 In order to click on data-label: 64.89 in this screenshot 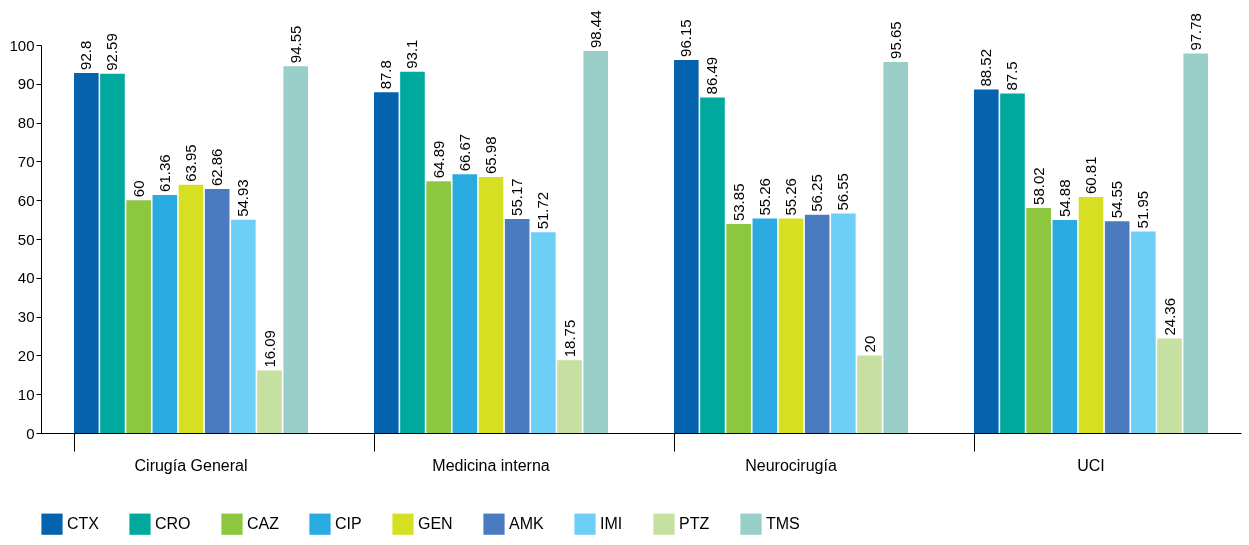, I will do `click(438, 159)`.